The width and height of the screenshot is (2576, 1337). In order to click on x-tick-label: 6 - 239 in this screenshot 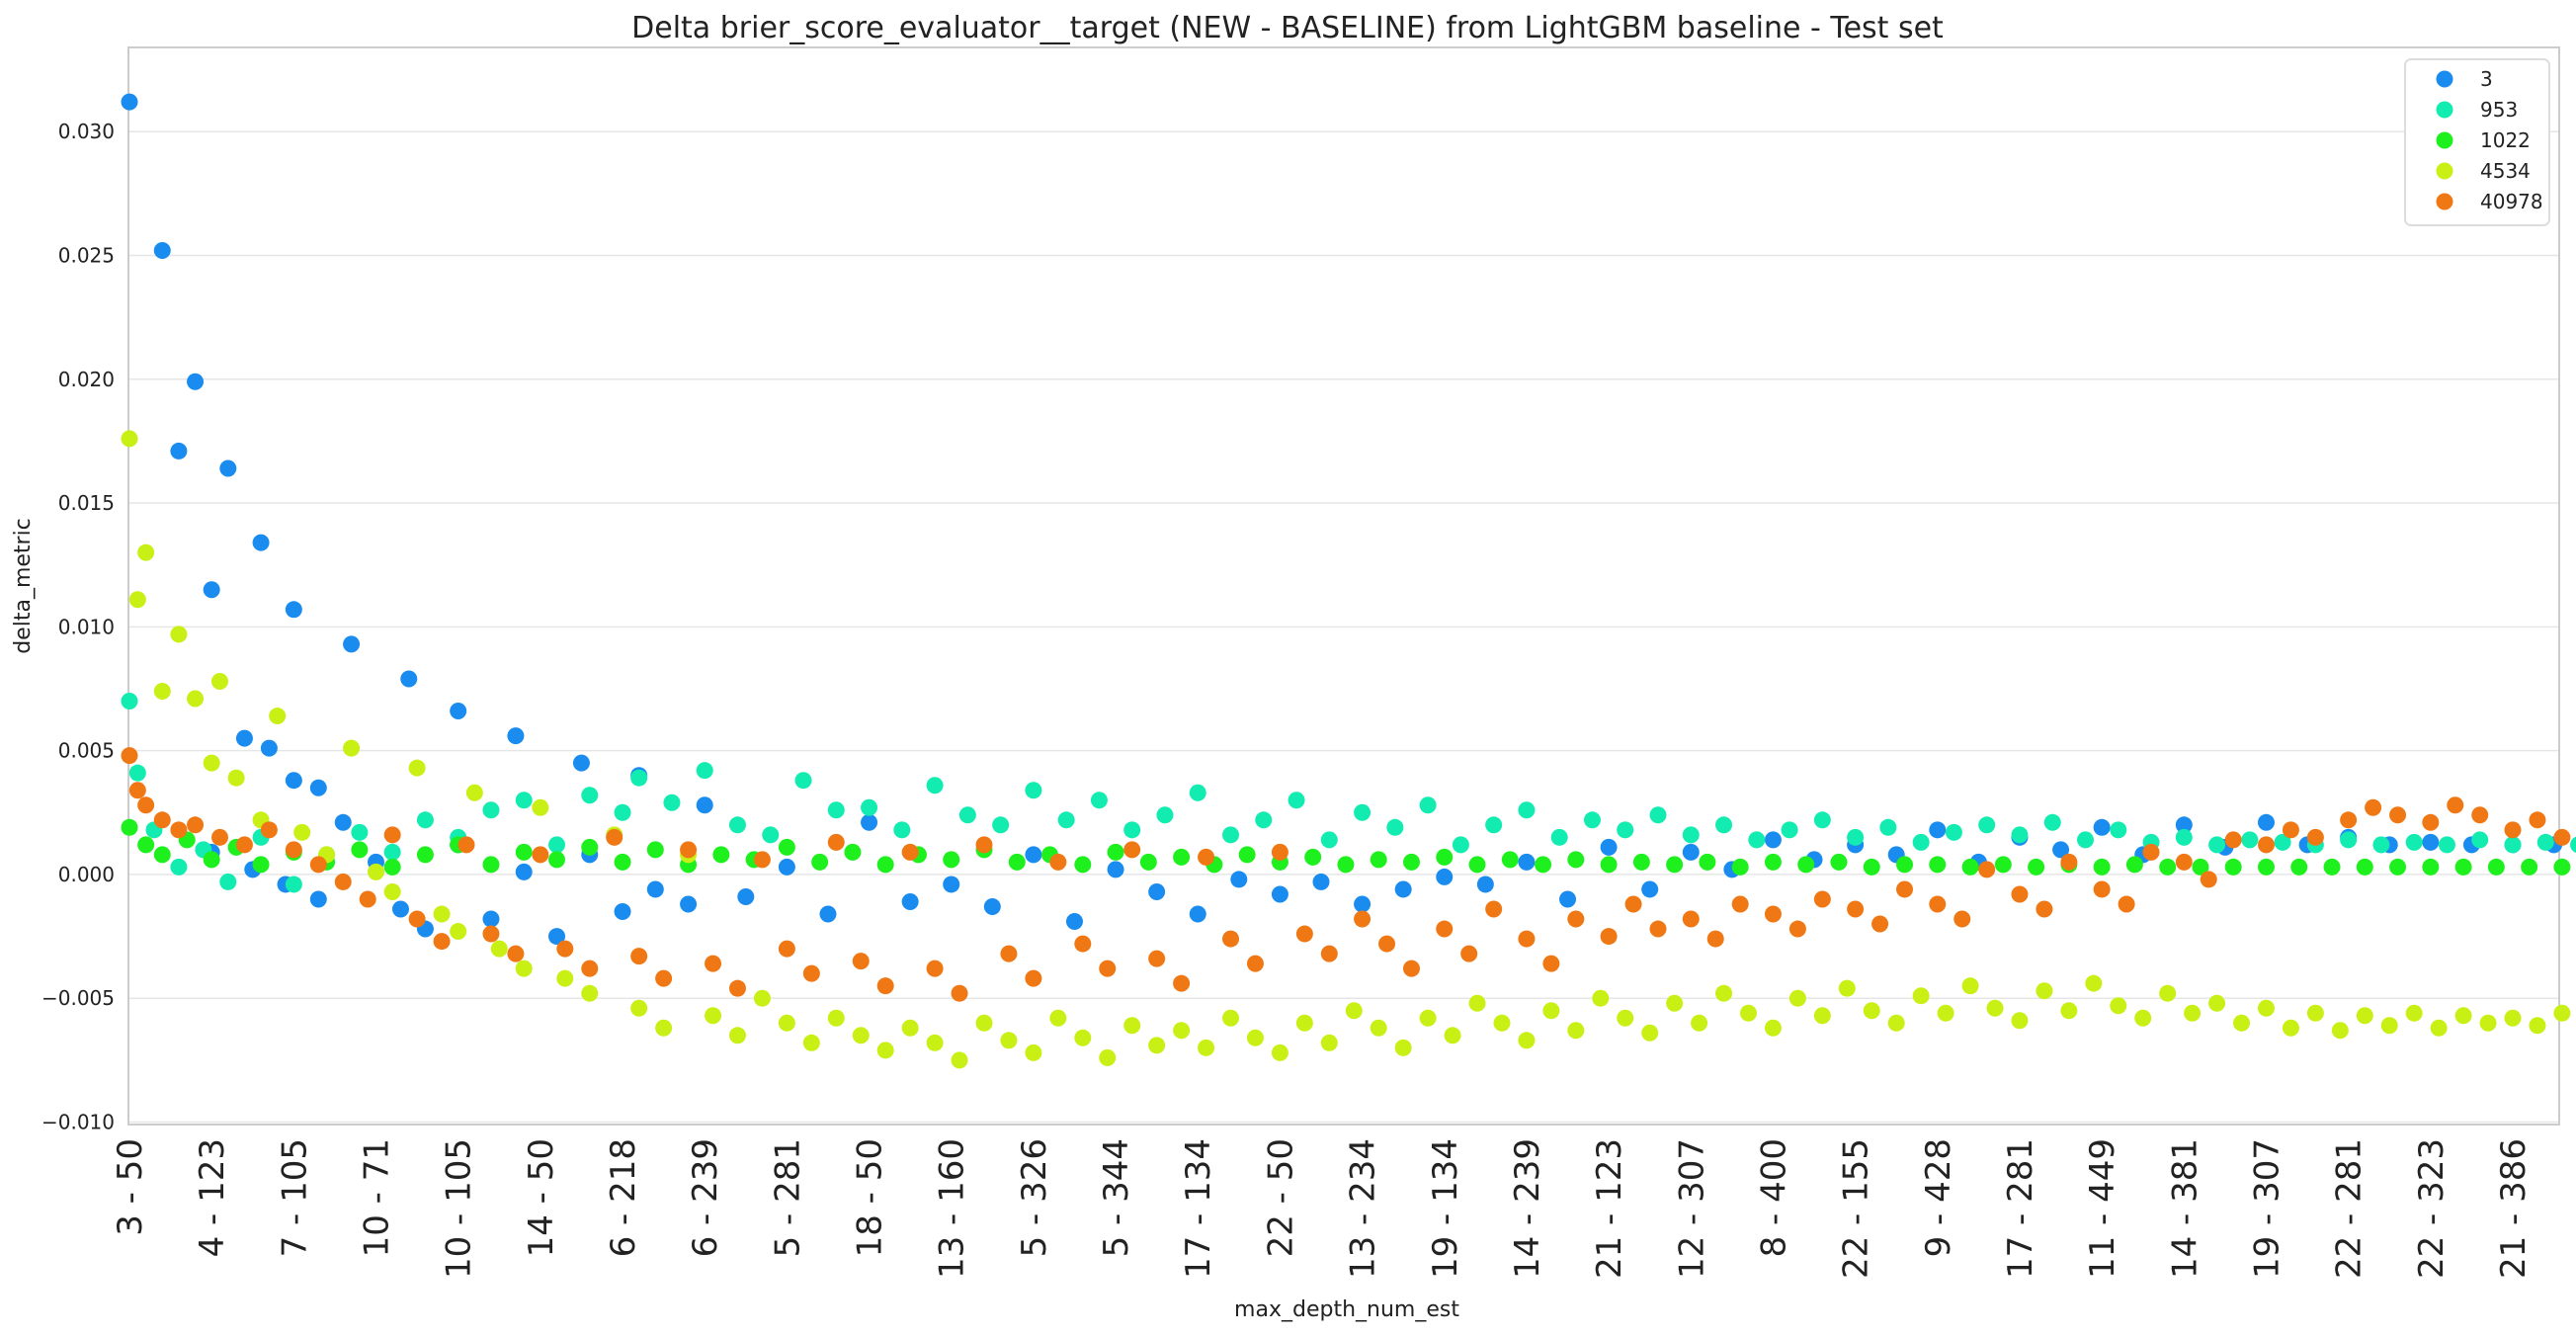, I will do `click(705, 1197)`.